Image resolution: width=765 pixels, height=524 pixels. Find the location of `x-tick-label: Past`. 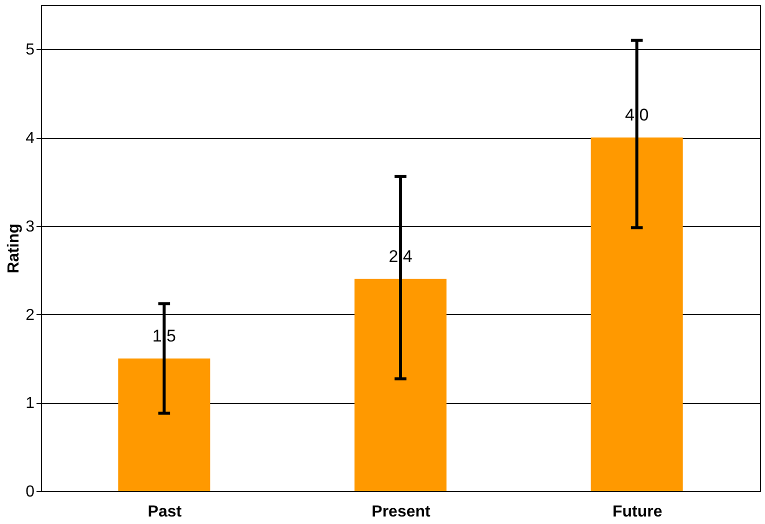

x-tick-label: Past is located at coordinates (165, 512).